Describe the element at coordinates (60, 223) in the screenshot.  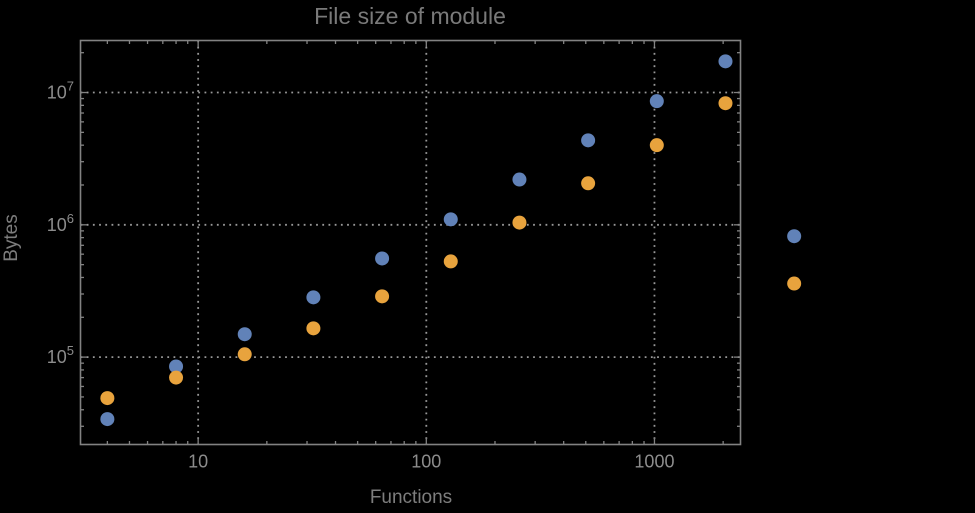
I see `y-tick-label: 10⁶` at that location.